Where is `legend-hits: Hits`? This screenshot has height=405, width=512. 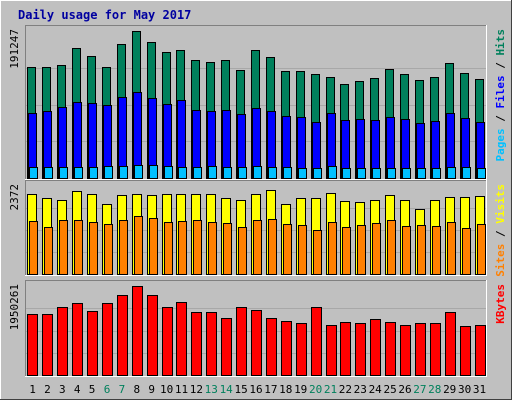 legend-hits: Hits is located at coordinates (500, 45).